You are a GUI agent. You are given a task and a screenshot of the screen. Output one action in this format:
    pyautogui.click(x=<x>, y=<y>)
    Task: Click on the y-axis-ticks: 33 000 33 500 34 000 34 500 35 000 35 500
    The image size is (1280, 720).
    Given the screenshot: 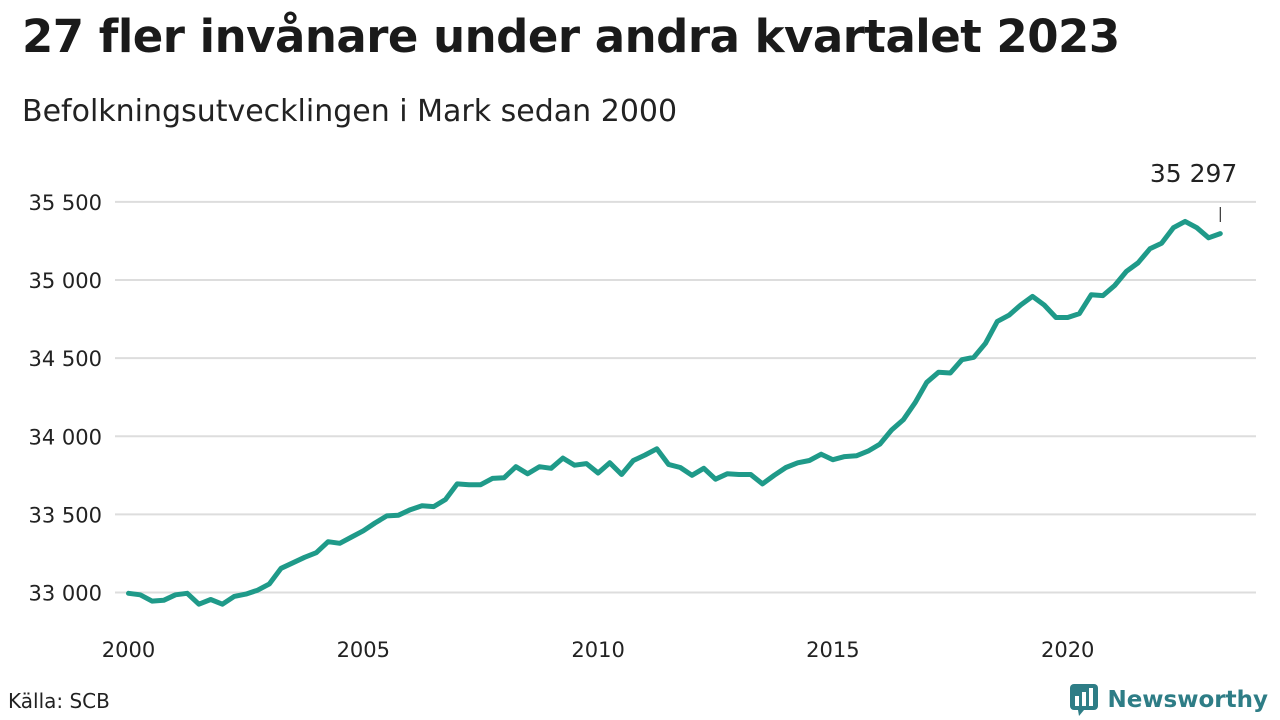 What is the action you would take?
    pyautogui.click(x=65, y=398)
    